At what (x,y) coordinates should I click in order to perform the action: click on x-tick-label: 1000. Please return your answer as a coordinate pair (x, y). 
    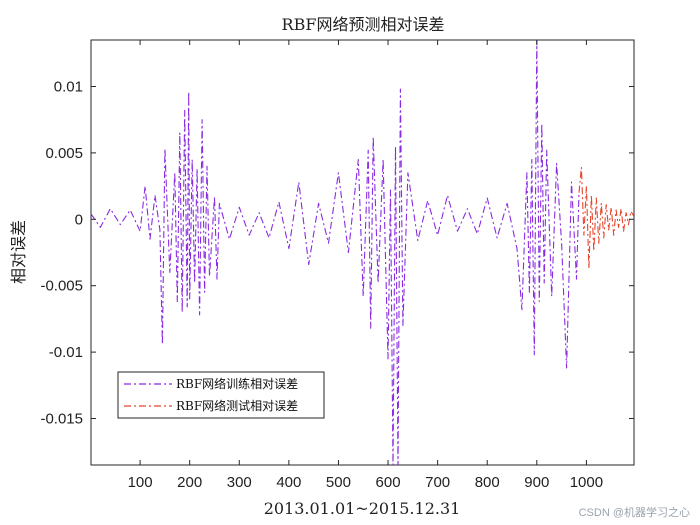
    Looking at the image, I should click on (586, 482).